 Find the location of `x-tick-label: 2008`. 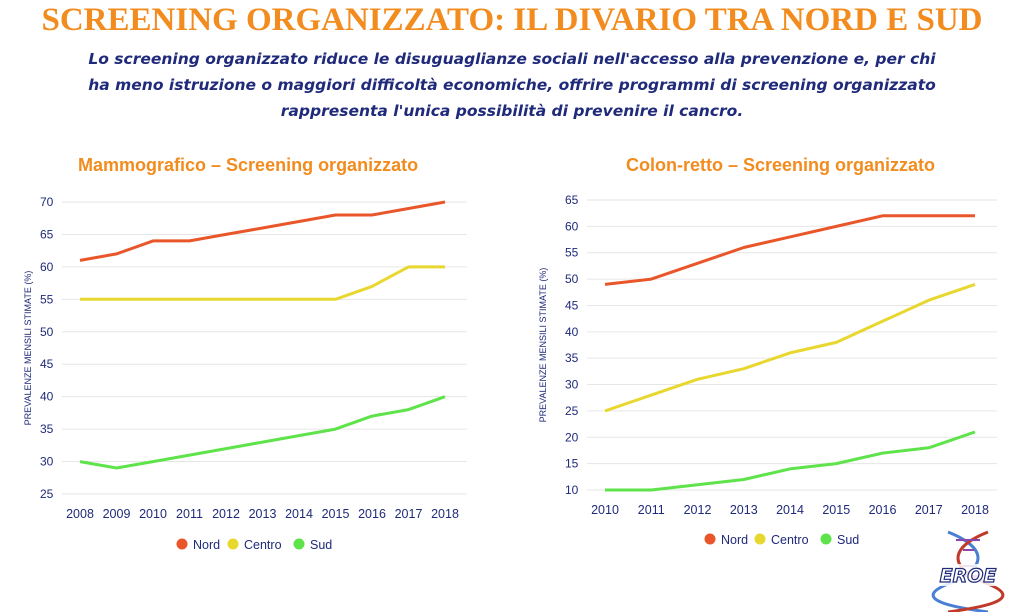

x-tick-label: 2008 is located at coordinates (80, 514).